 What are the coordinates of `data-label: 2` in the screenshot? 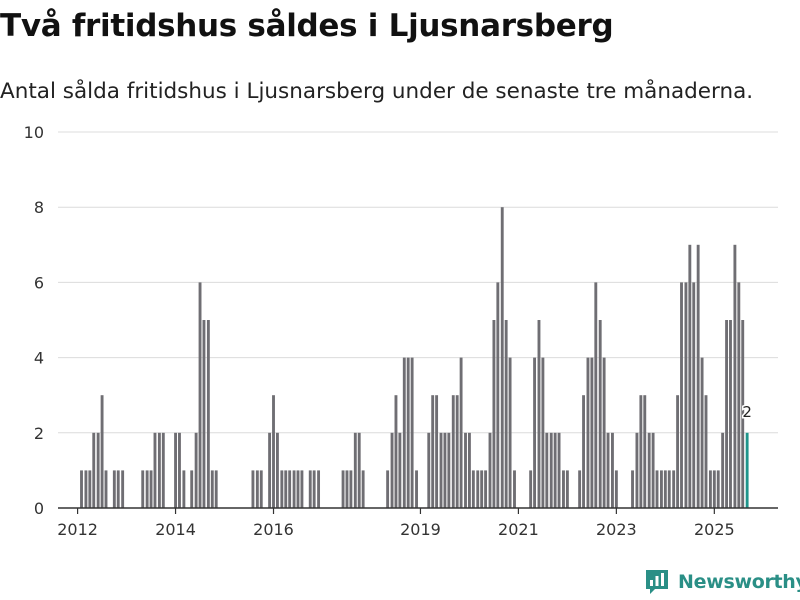 It's located at (747, 412).